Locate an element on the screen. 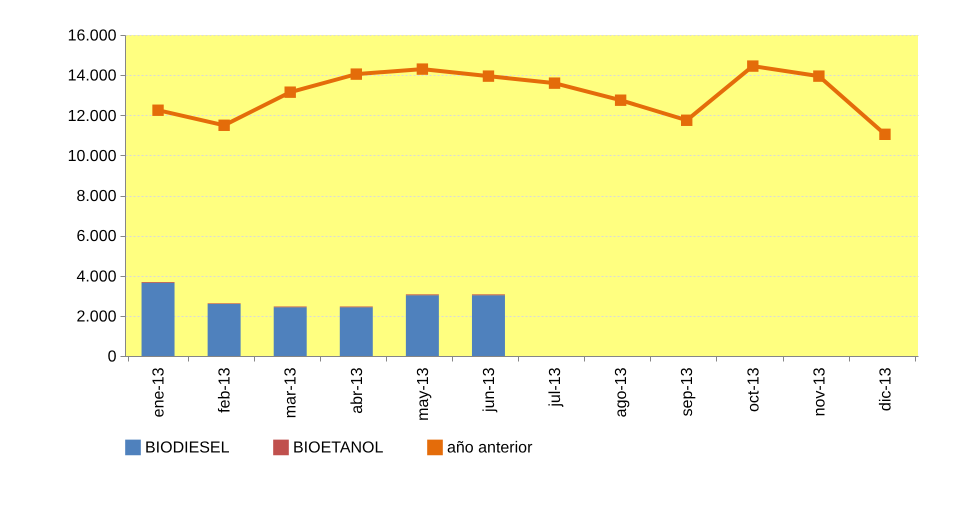  x-tick-label: sep-13 is located at coordinates (687, 391).